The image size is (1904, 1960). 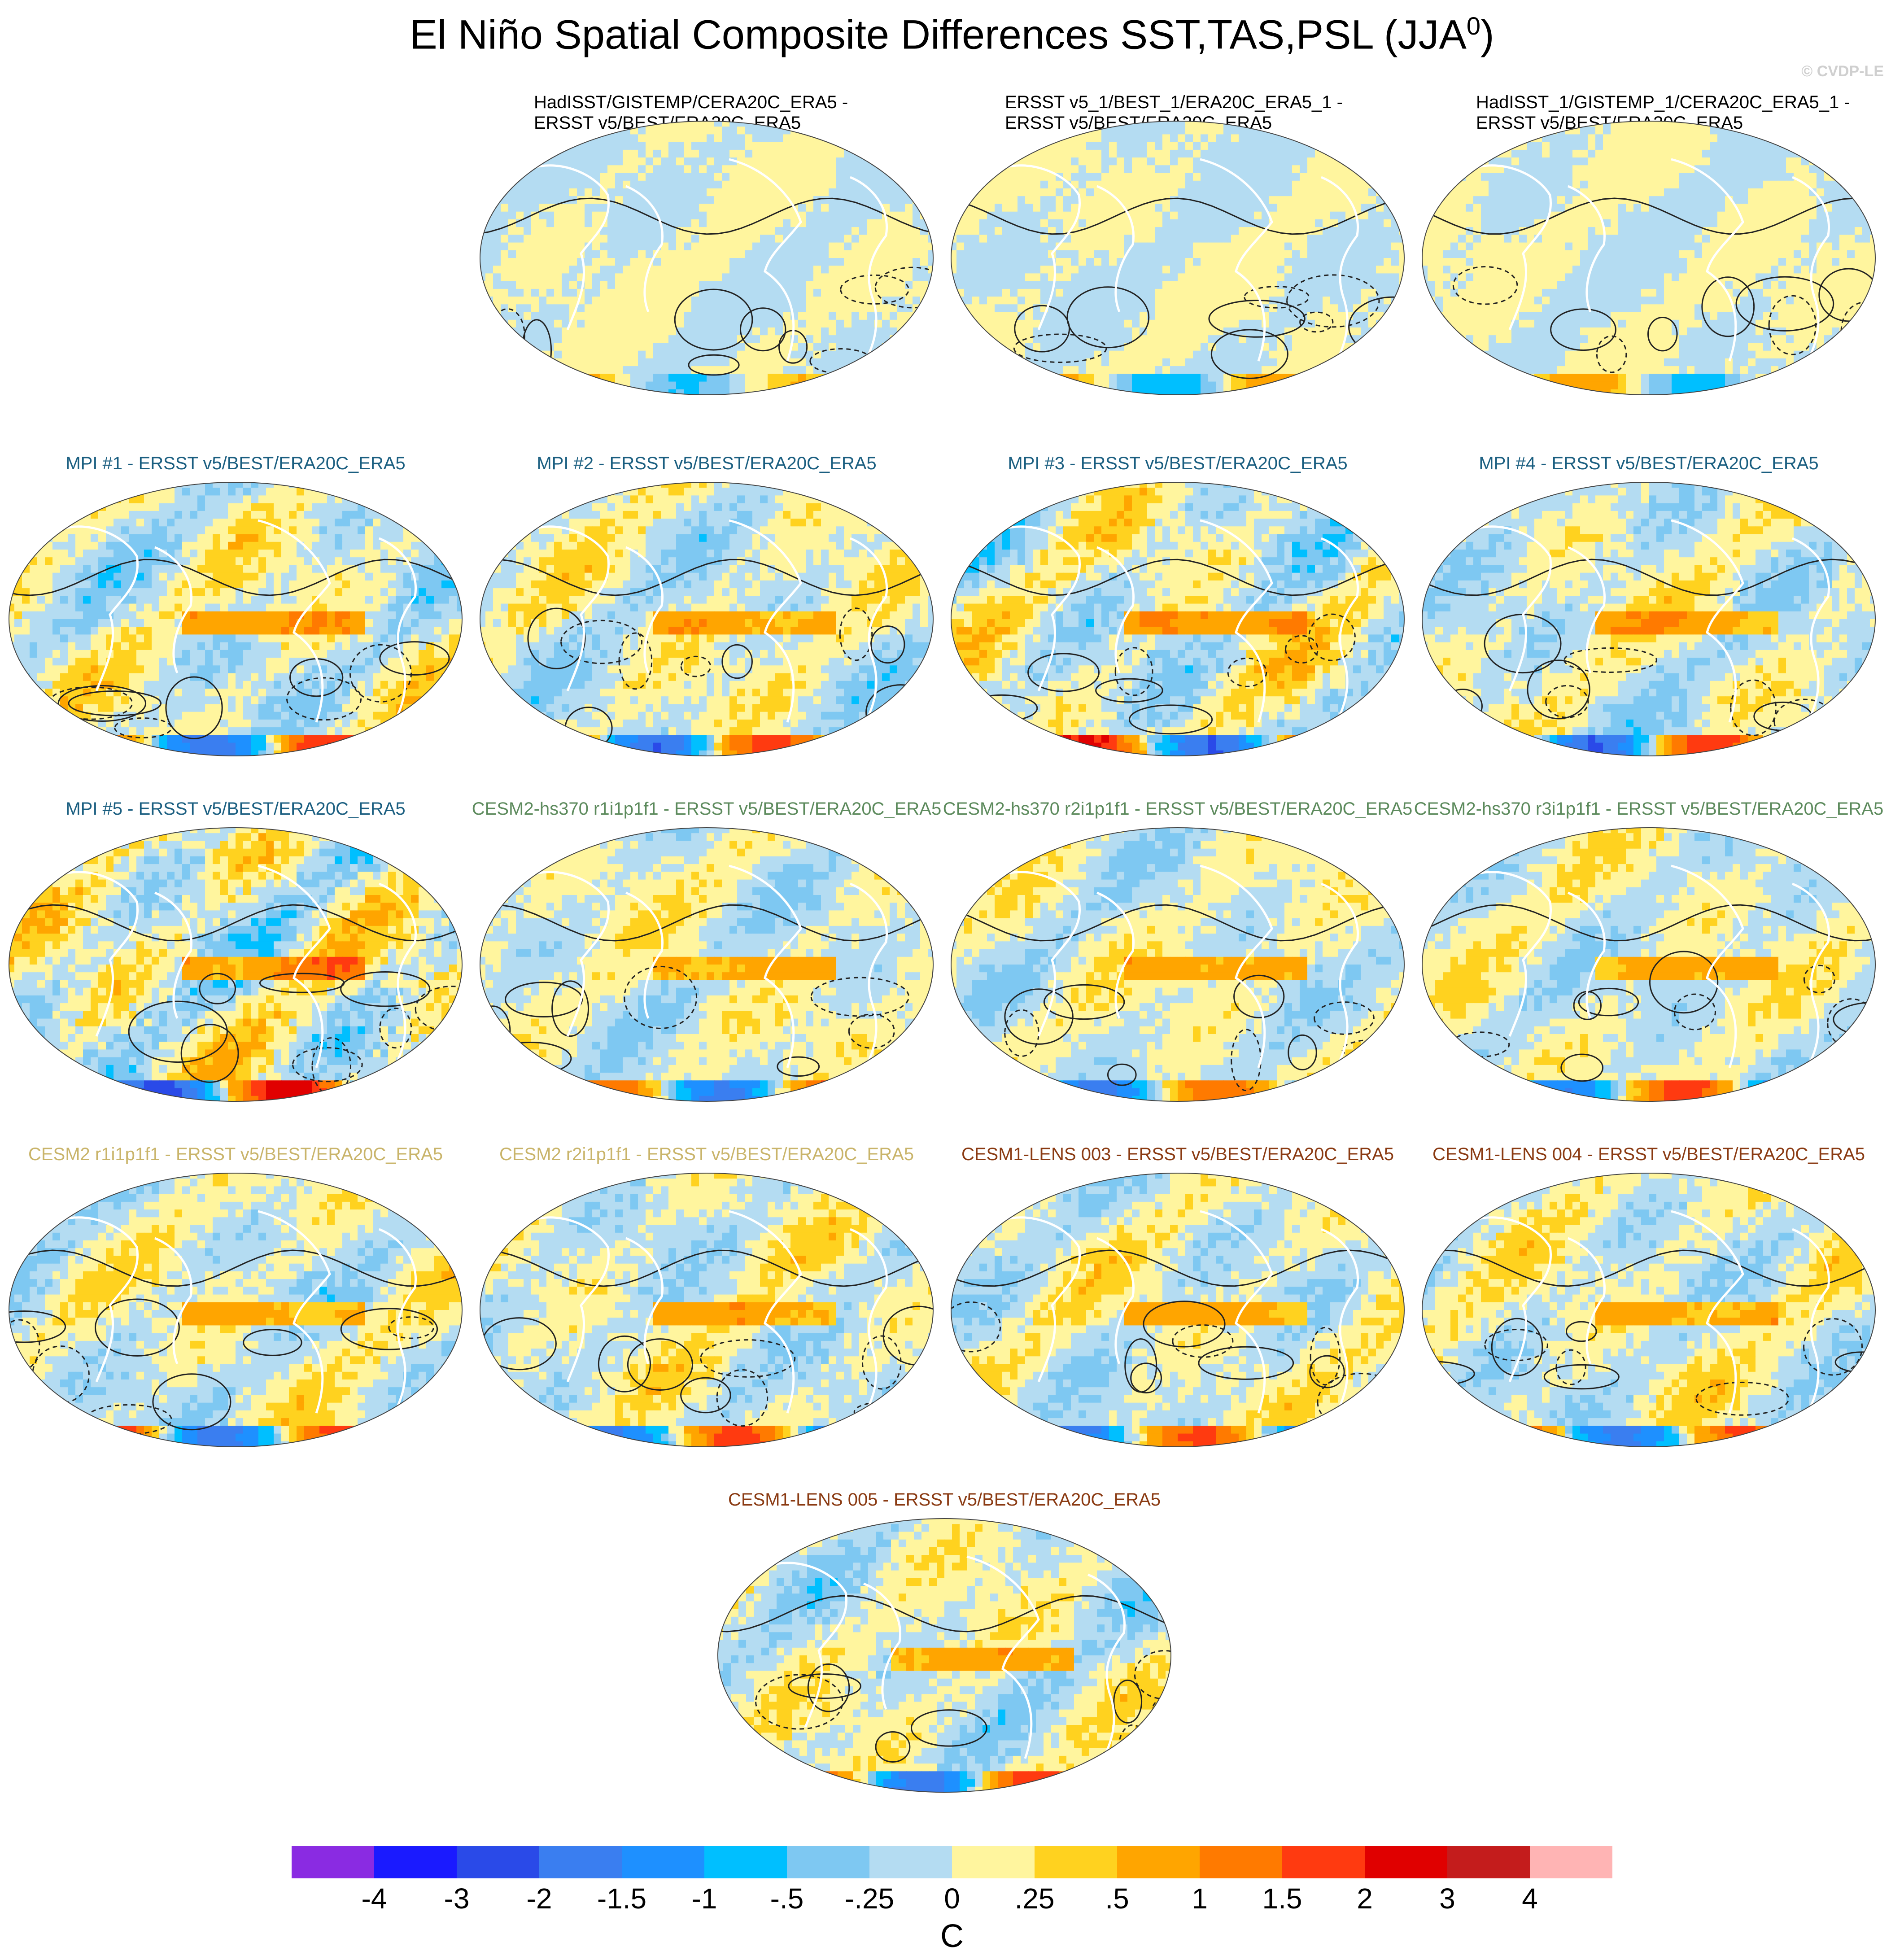 I want to click on map-panel: MPI #4 - ERSST v5/BEST/ERA20C_ERA5, so click(x=1649, y=628).